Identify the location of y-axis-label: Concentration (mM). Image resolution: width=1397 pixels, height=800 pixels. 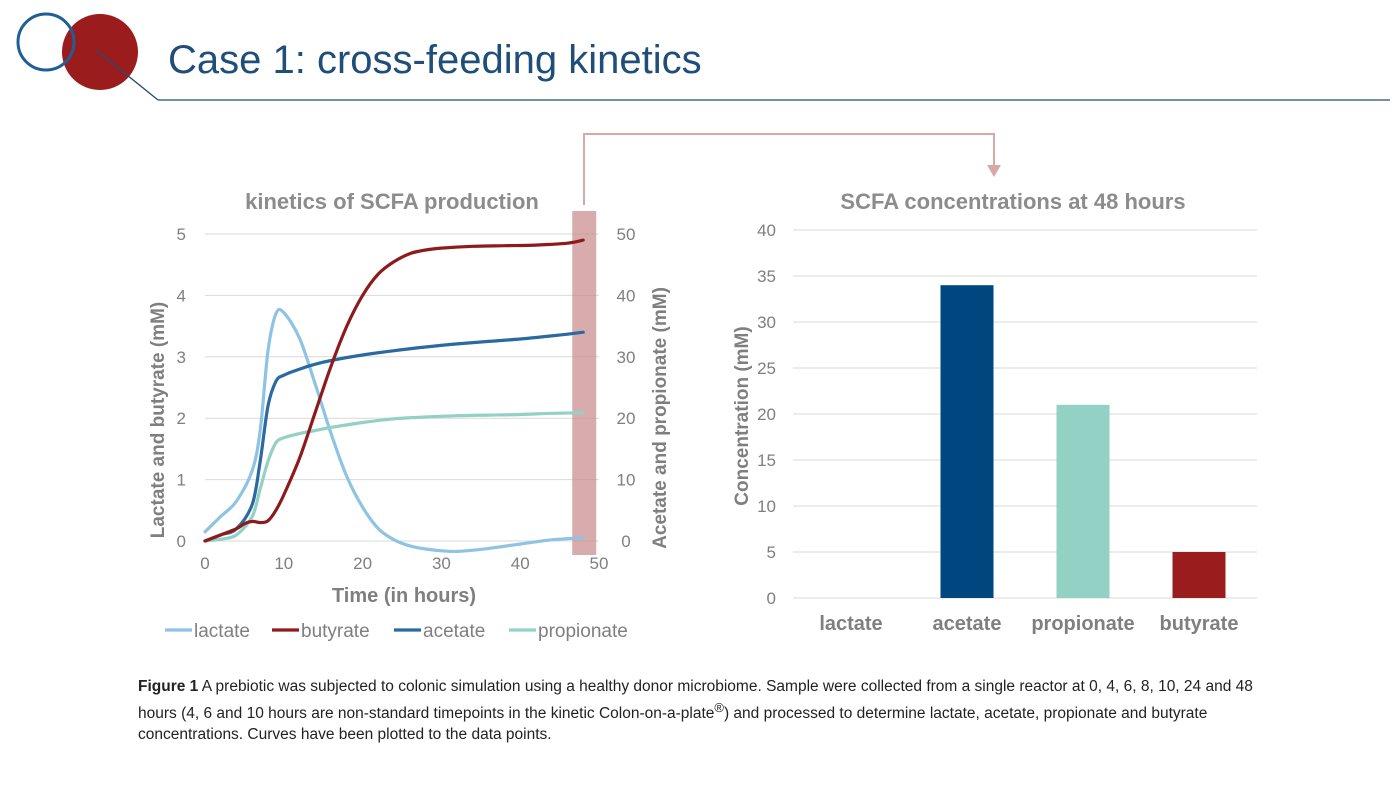
(742, 415).